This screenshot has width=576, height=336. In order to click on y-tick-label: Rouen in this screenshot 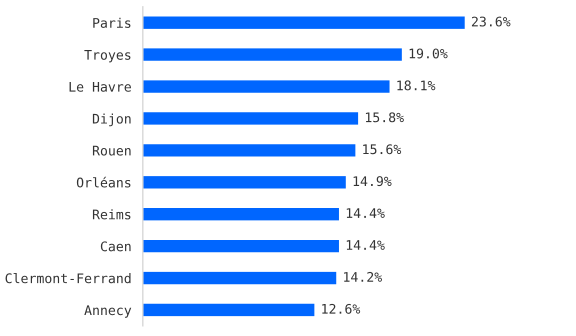, I will do `click(111, 151)`.